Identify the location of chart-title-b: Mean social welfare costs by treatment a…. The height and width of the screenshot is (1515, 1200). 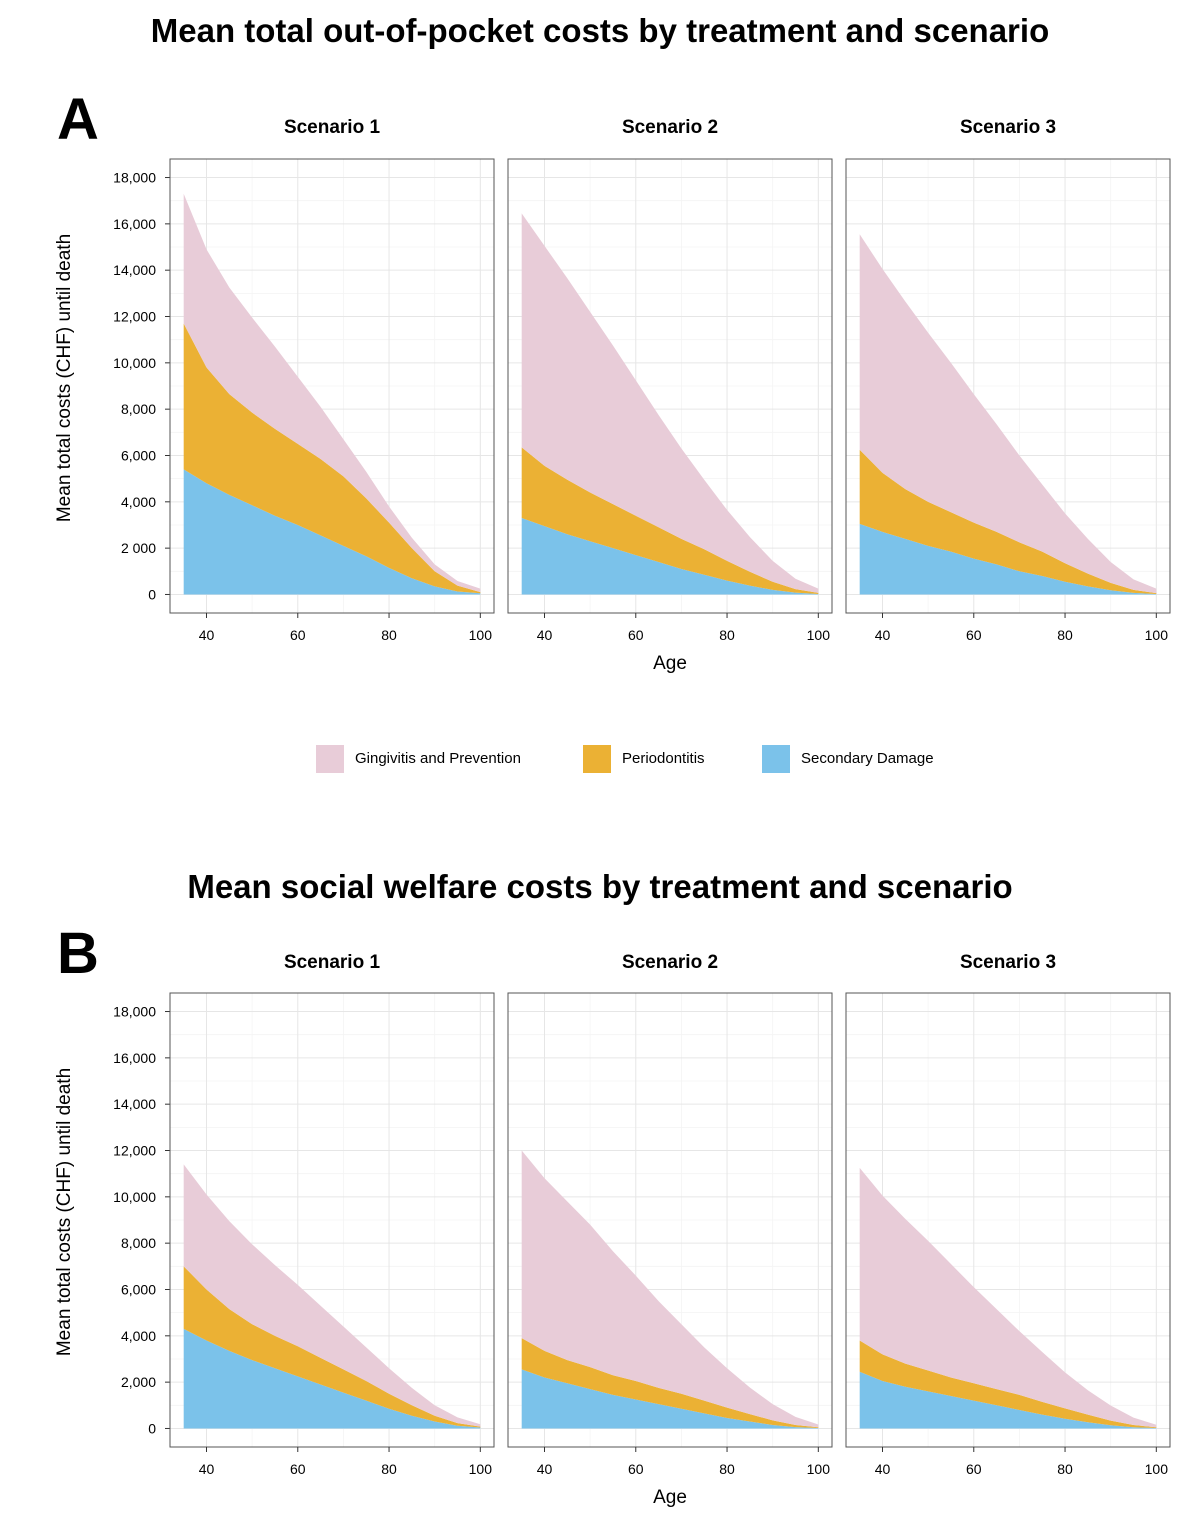
(600, 886).